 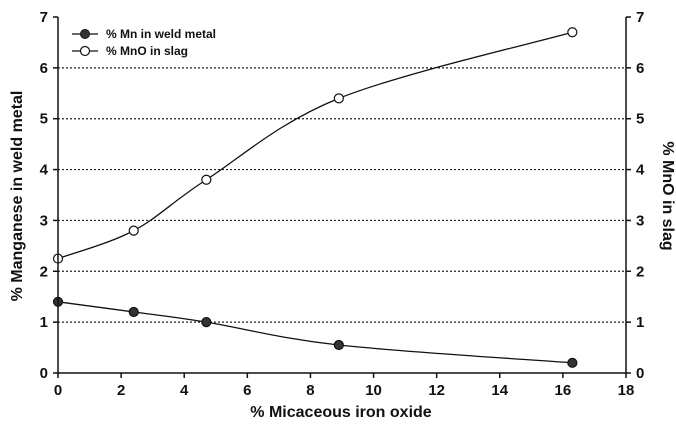 I want to click on x-tick-label-0: 0, so click(x=58, y=390).